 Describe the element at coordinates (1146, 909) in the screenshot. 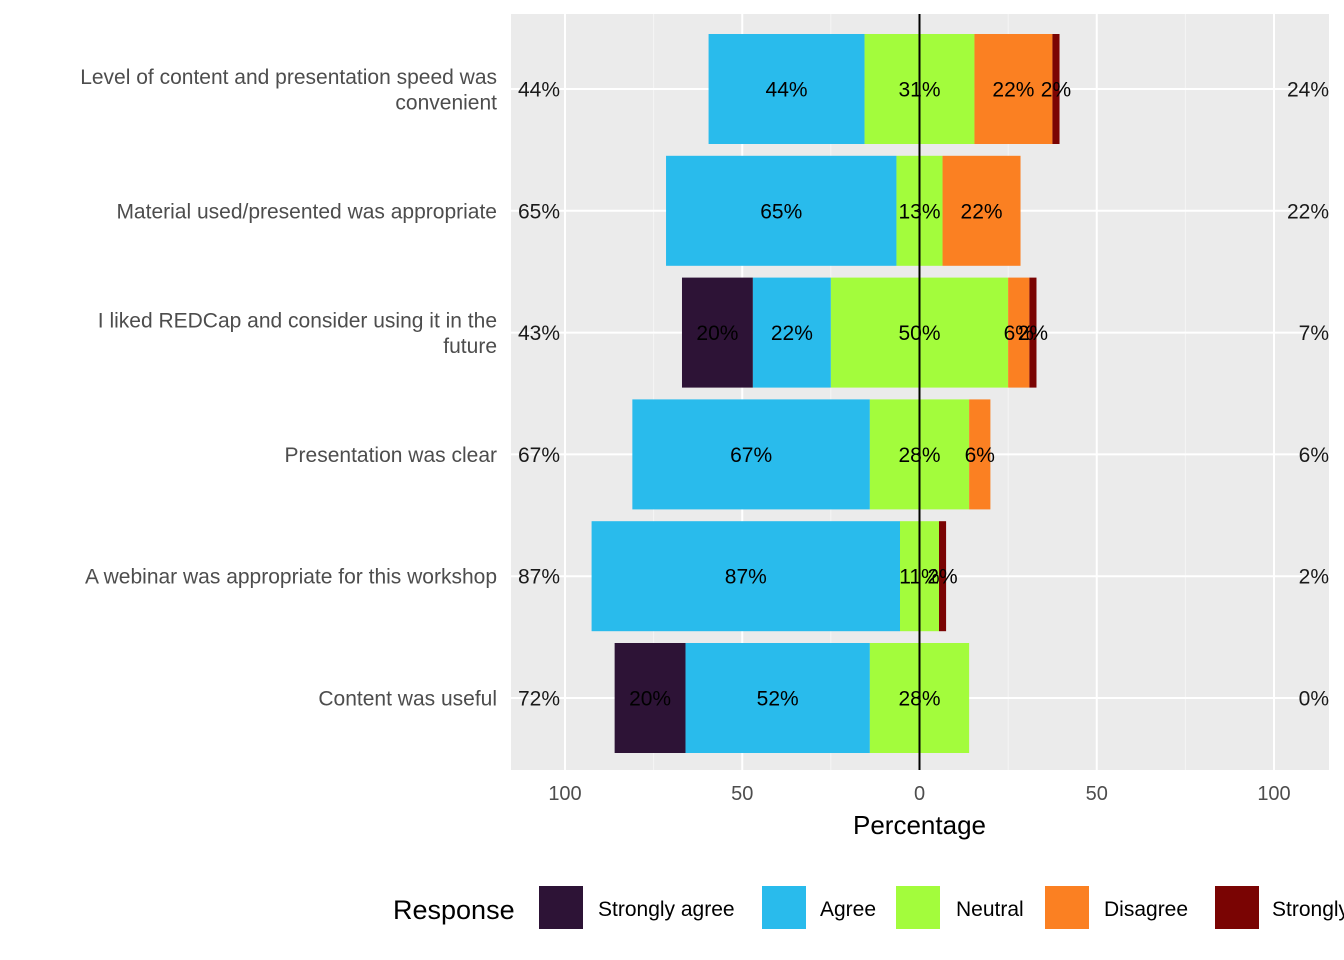

I see `legend-label-disagree: Disagree` at that location.